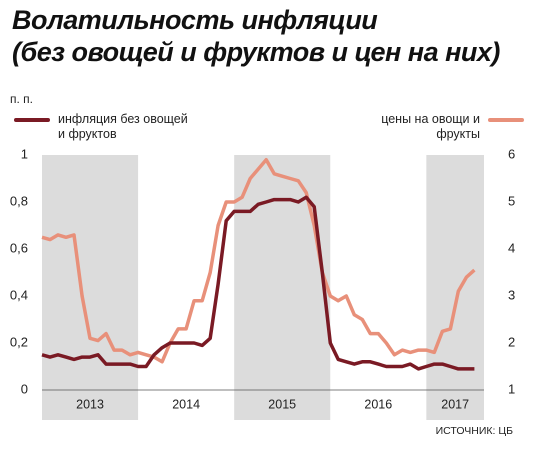 The width and height of the screenshot is (537, 453). What do you see at coordinates (511, 294) in the screenshot?
I see `y2-tick-label: 3` at bounding box center [511, 294].